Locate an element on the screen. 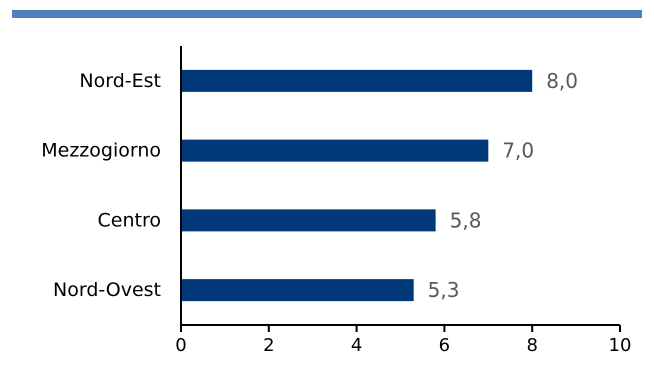 The width and height of the screenshot is (654, 380). header-rule is located at coordinates (327, 14).